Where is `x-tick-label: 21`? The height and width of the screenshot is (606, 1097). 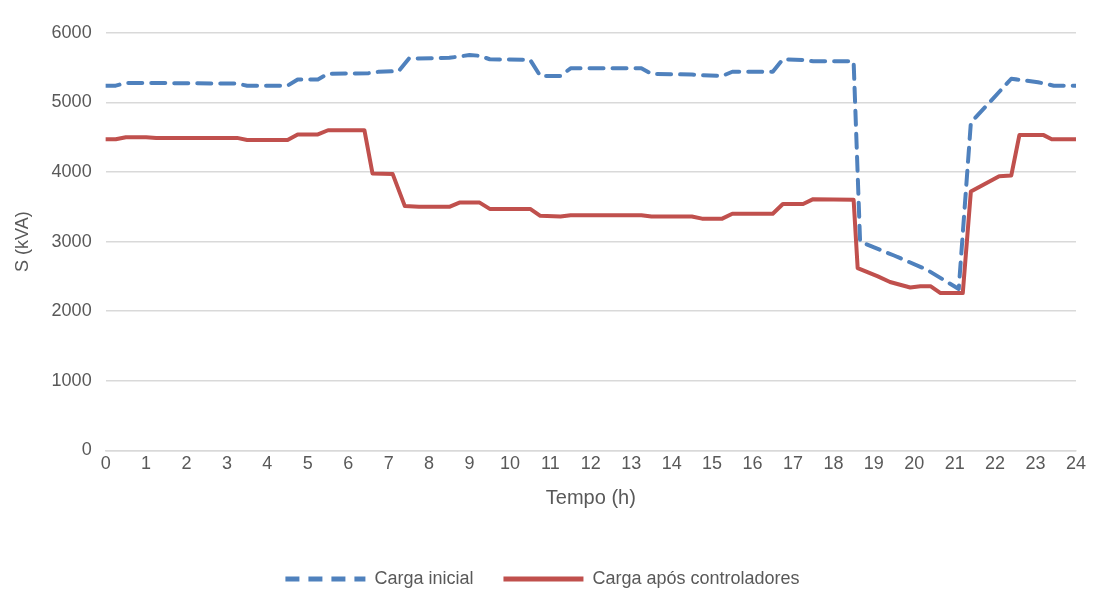 x-tick-label: 21 is located at coordinates (954, 463).